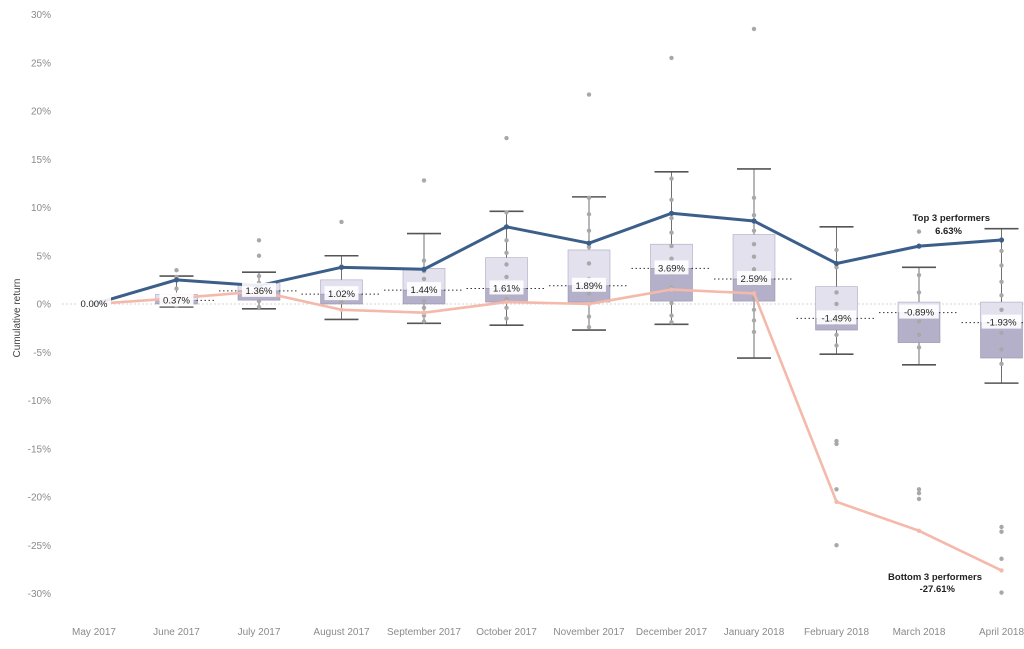 The width and height of the screenshot is (1024, 649). Describe the element at coordinates (938, 589) in the screenshot. I see `bottom-series-value: -27.61%` at that location.